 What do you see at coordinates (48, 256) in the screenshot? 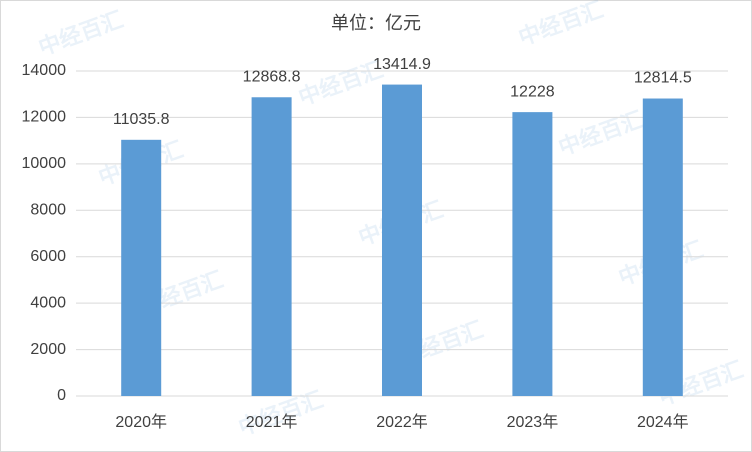
I see `y-tick-label: 6000` at bounding box center [48, 256].